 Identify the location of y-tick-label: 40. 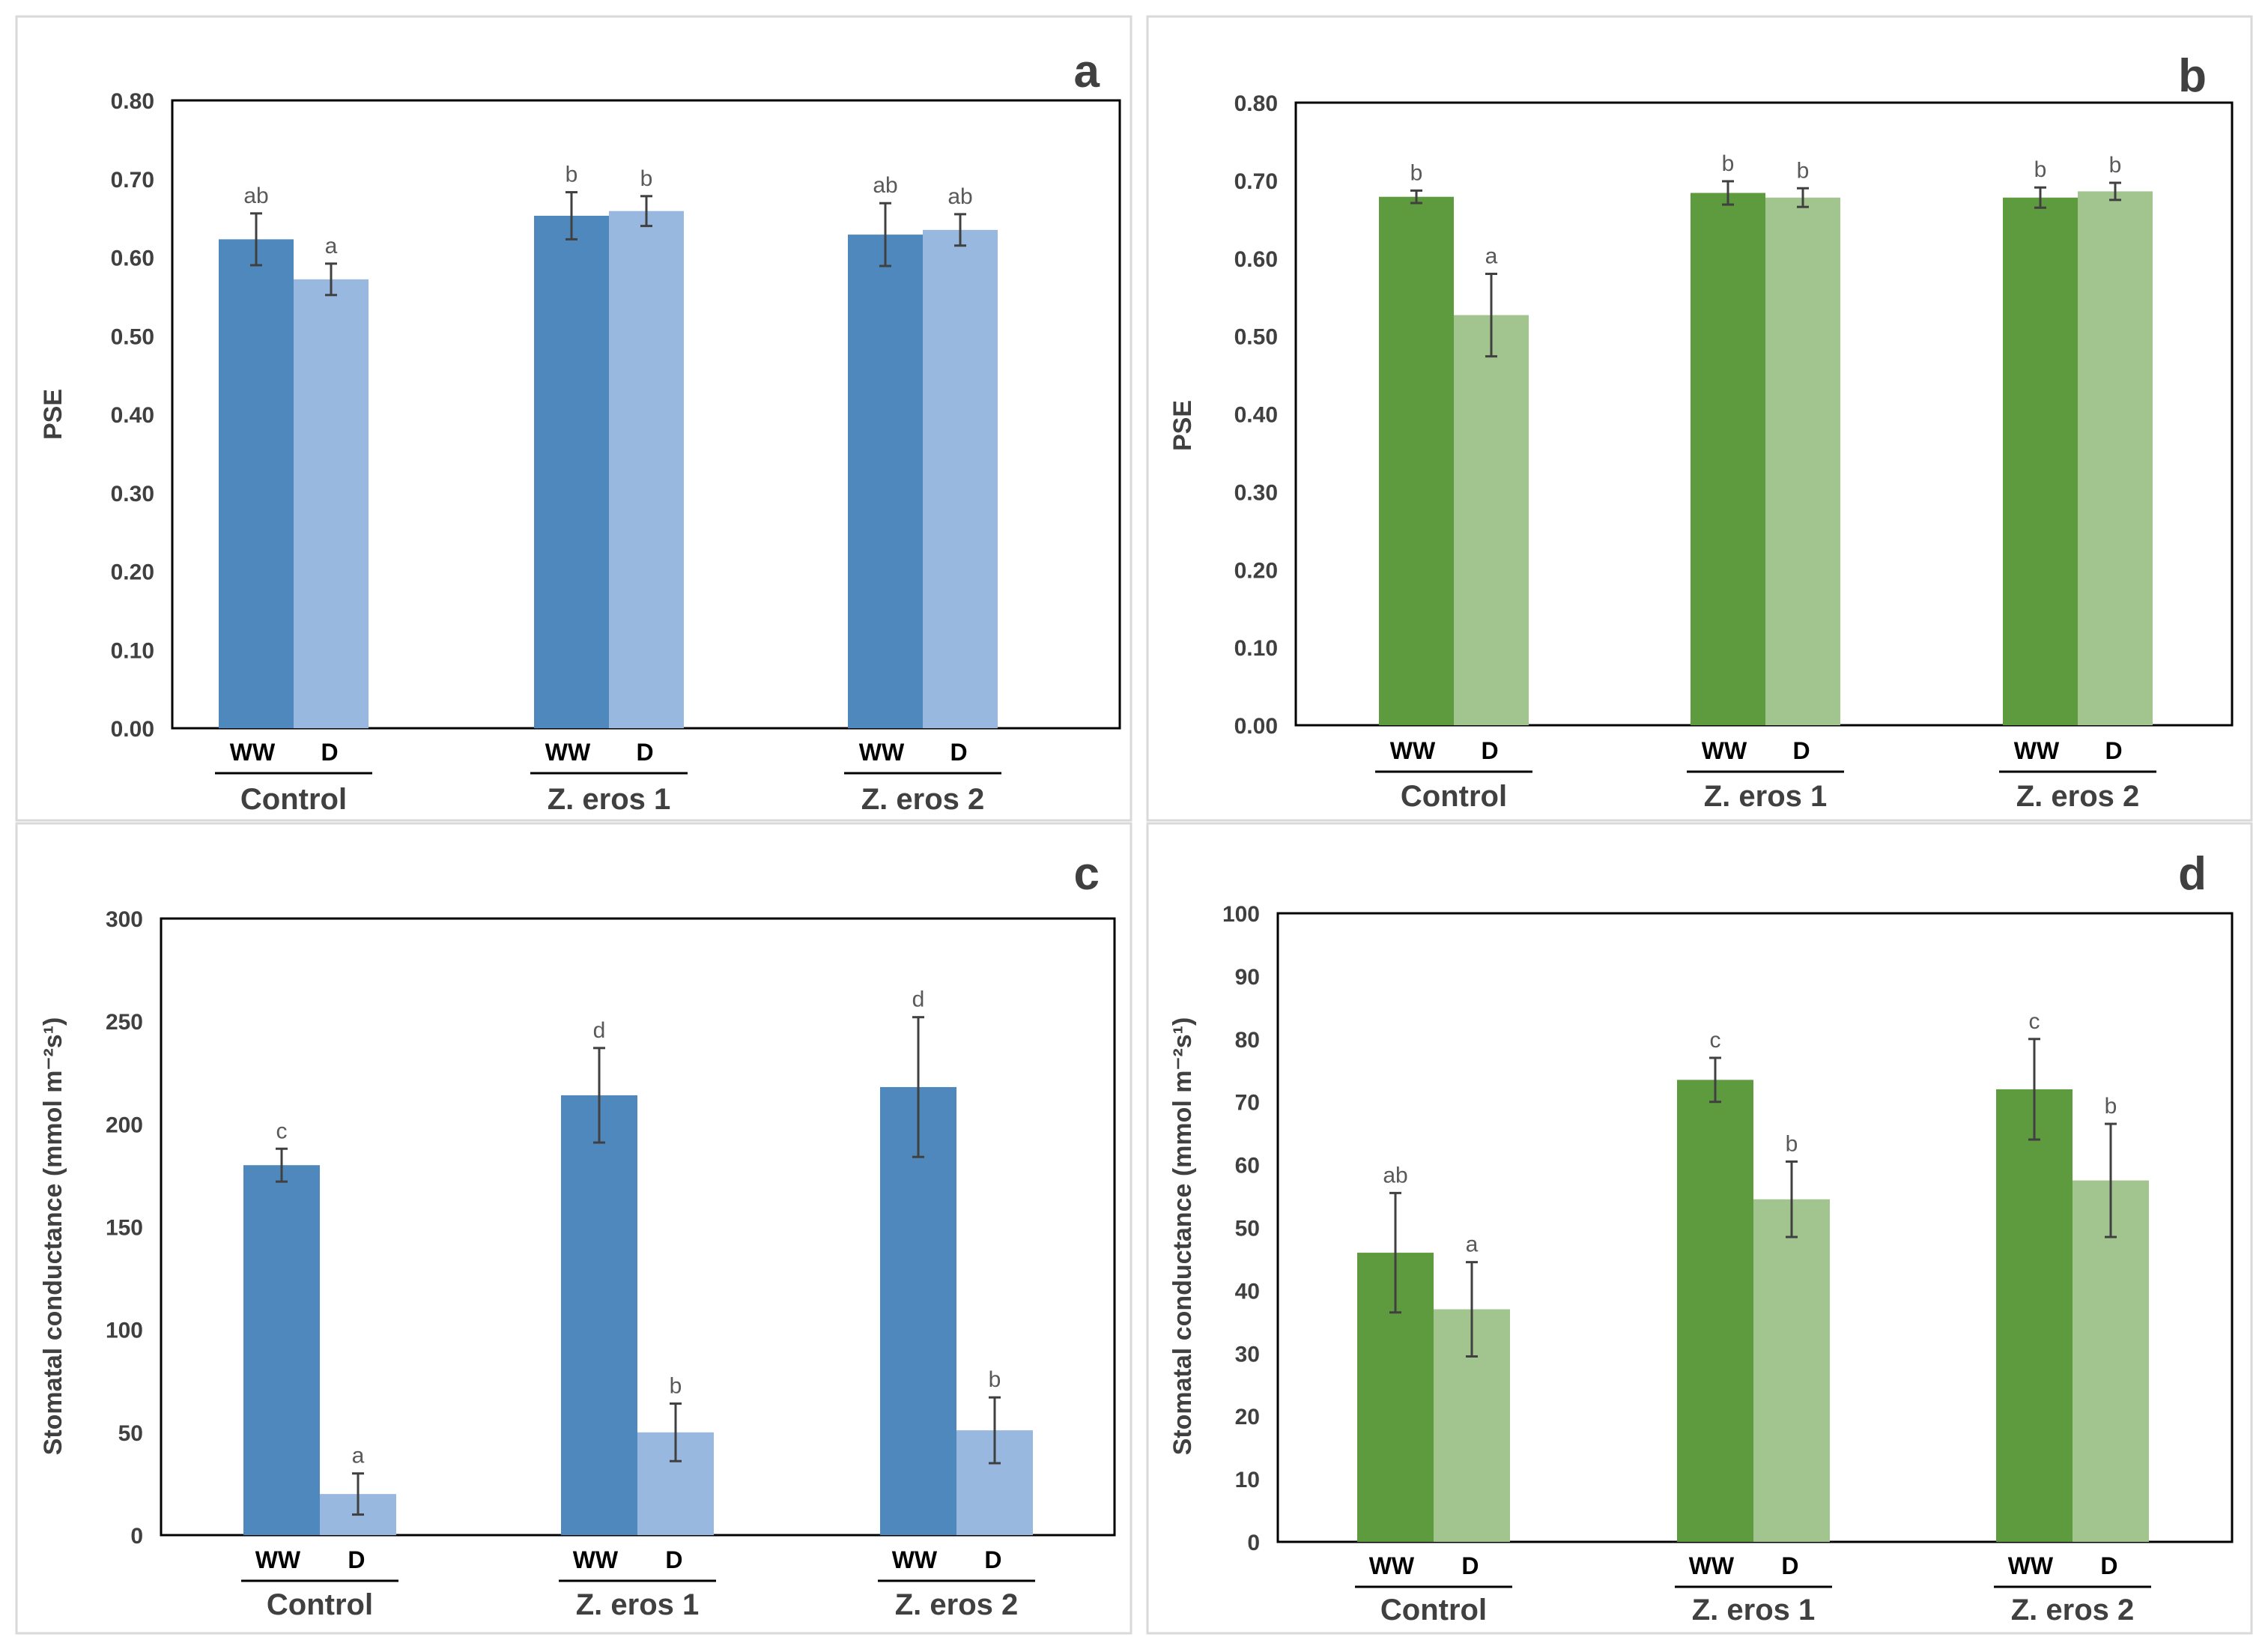
(1247, 1291).